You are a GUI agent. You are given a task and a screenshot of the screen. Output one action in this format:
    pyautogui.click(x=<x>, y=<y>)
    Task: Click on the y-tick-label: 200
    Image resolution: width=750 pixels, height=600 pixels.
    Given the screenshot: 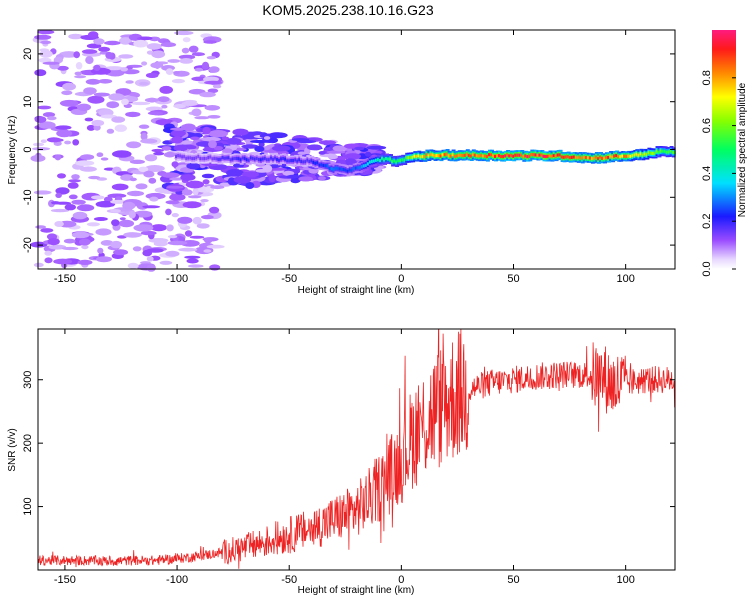 What is the action you would take?
    pyautogui.click(x=28, y=443)
    